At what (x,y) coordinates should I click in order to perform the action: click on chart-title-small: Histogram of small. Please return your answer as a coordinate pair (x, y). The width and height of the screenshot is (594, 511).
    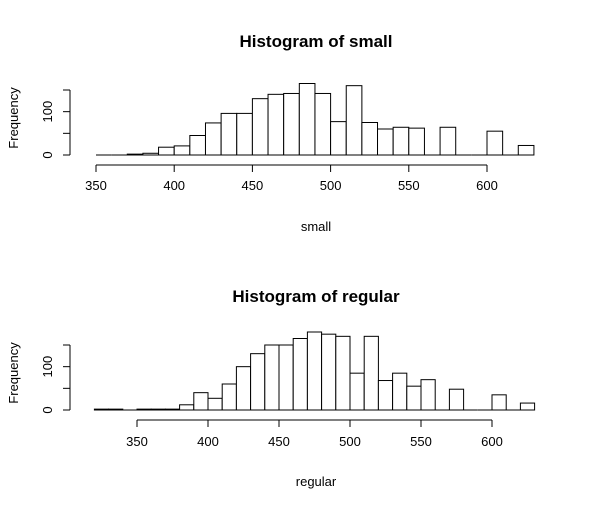
    Looking at the image, I should click on (315, 41).